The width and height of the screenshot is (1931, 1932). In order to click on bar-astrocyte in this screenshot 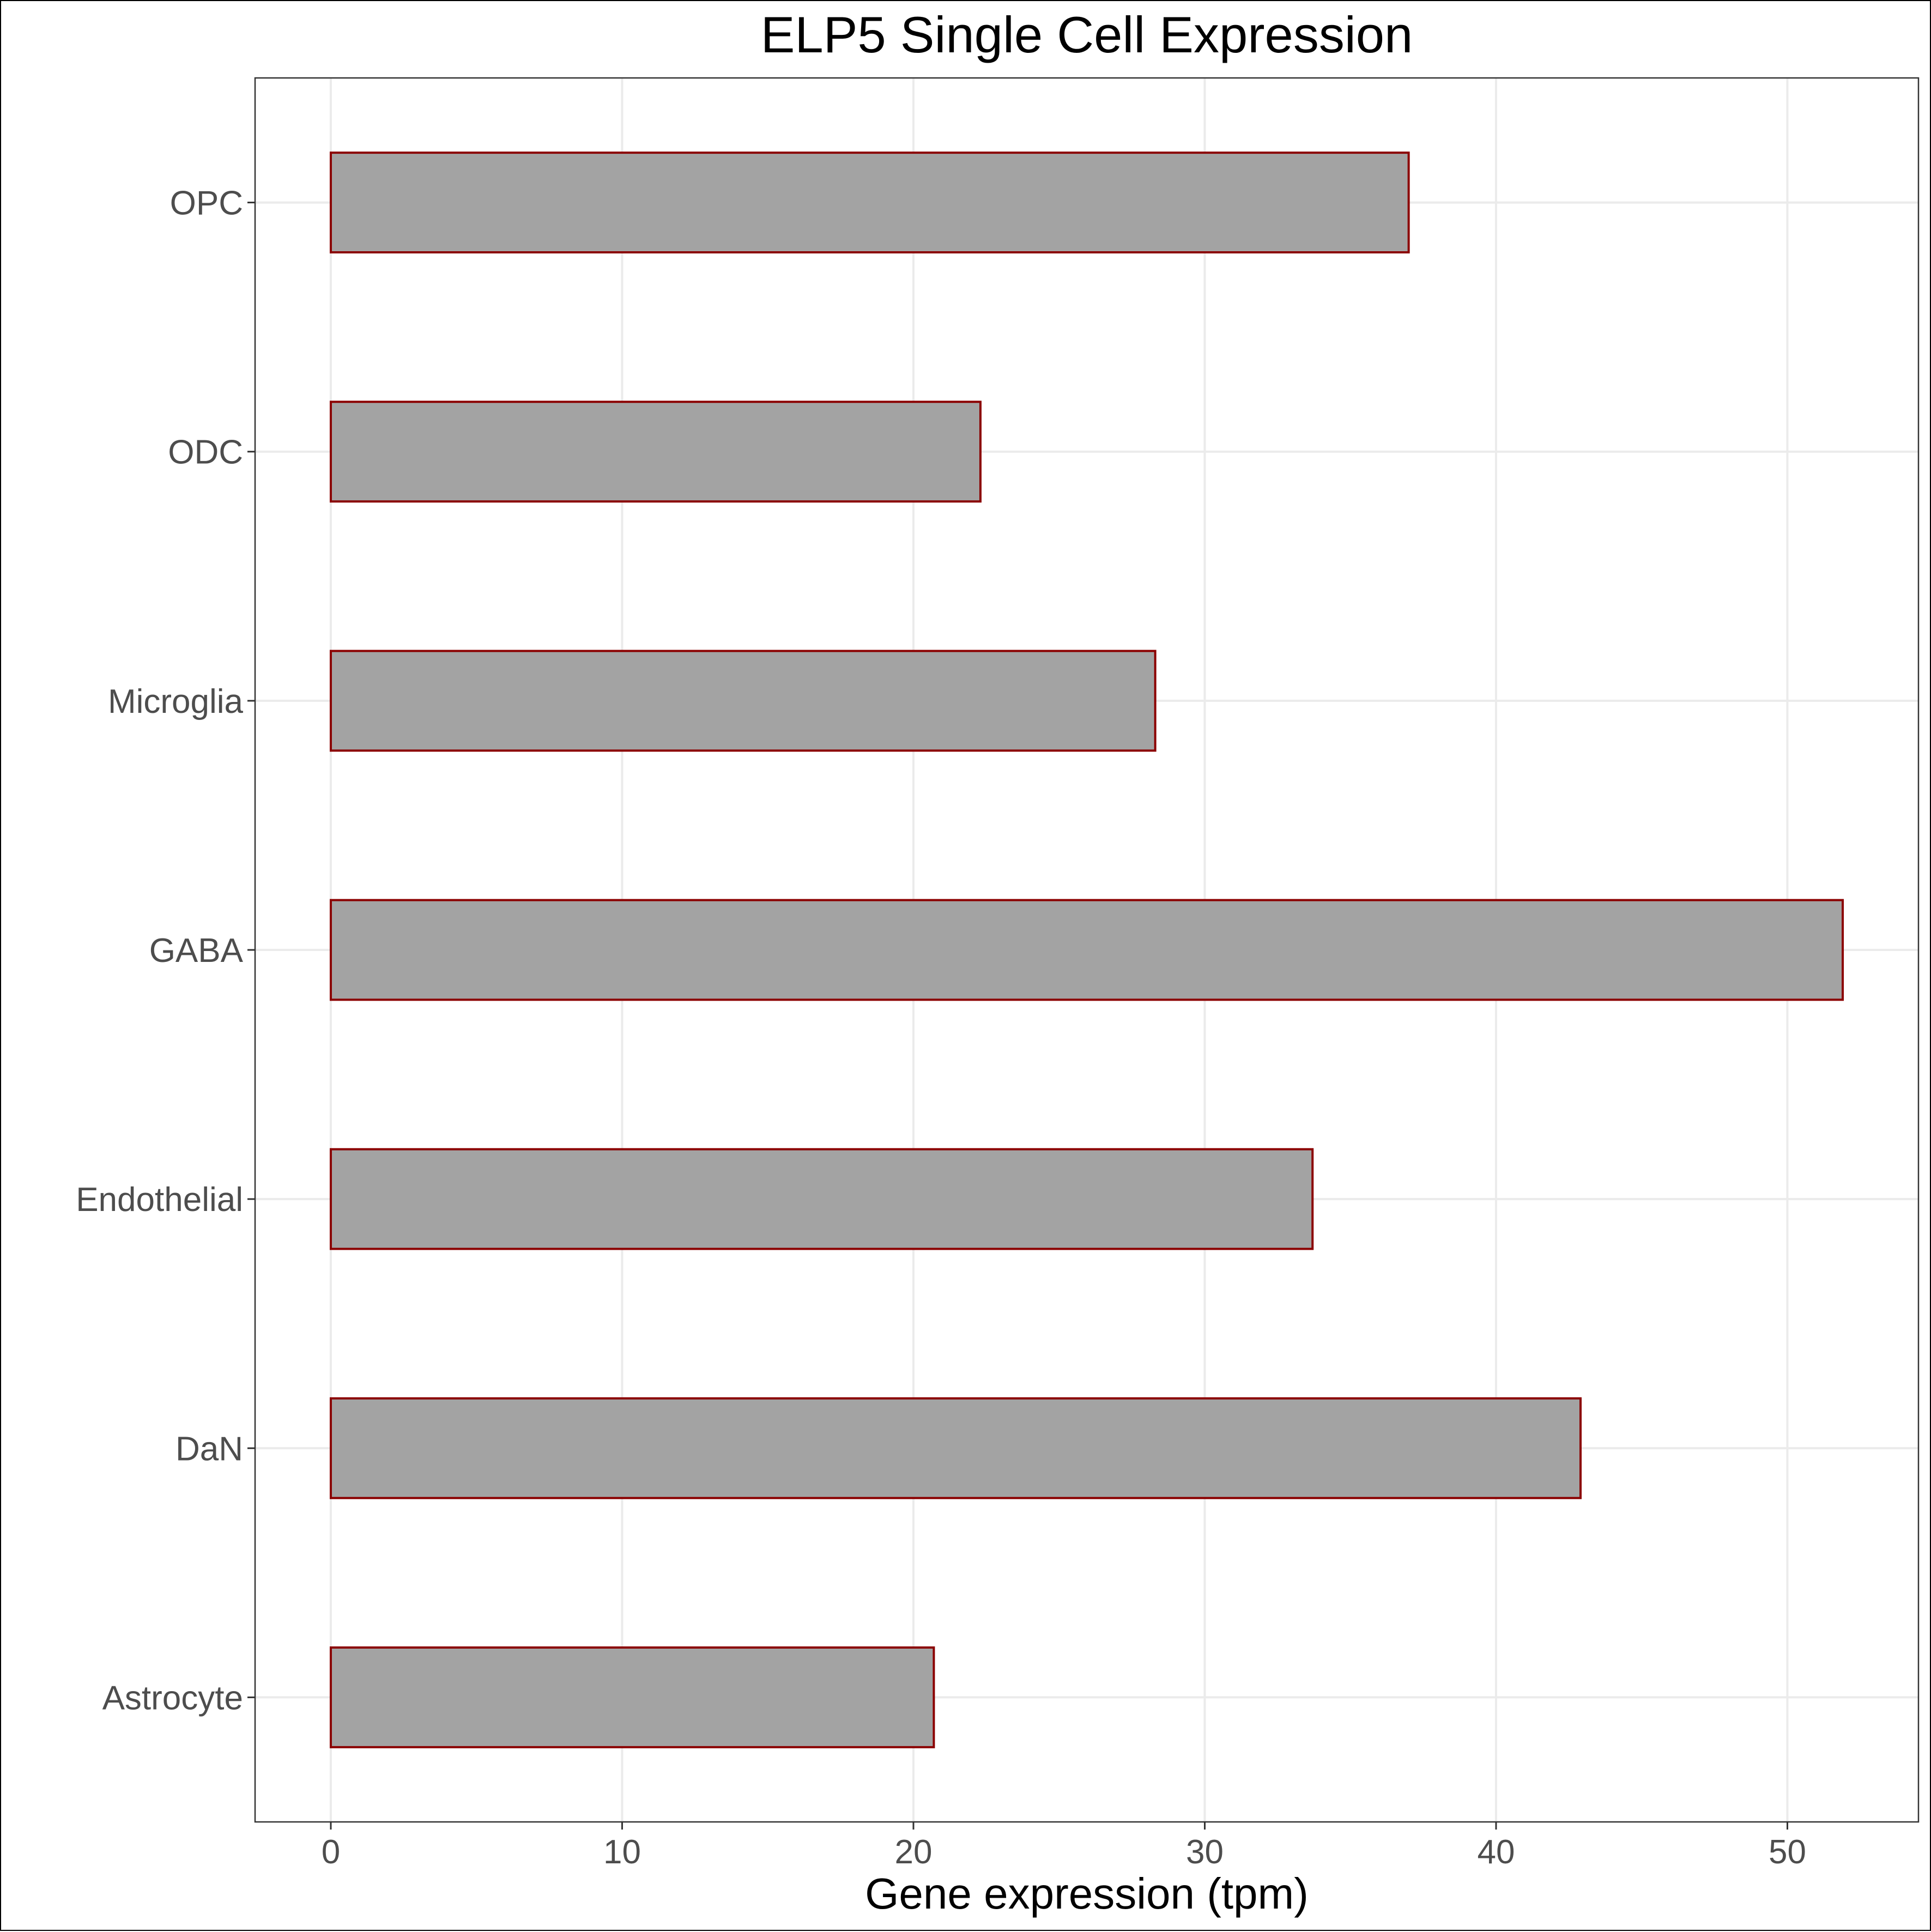, I will do `click(632, 1697)`.